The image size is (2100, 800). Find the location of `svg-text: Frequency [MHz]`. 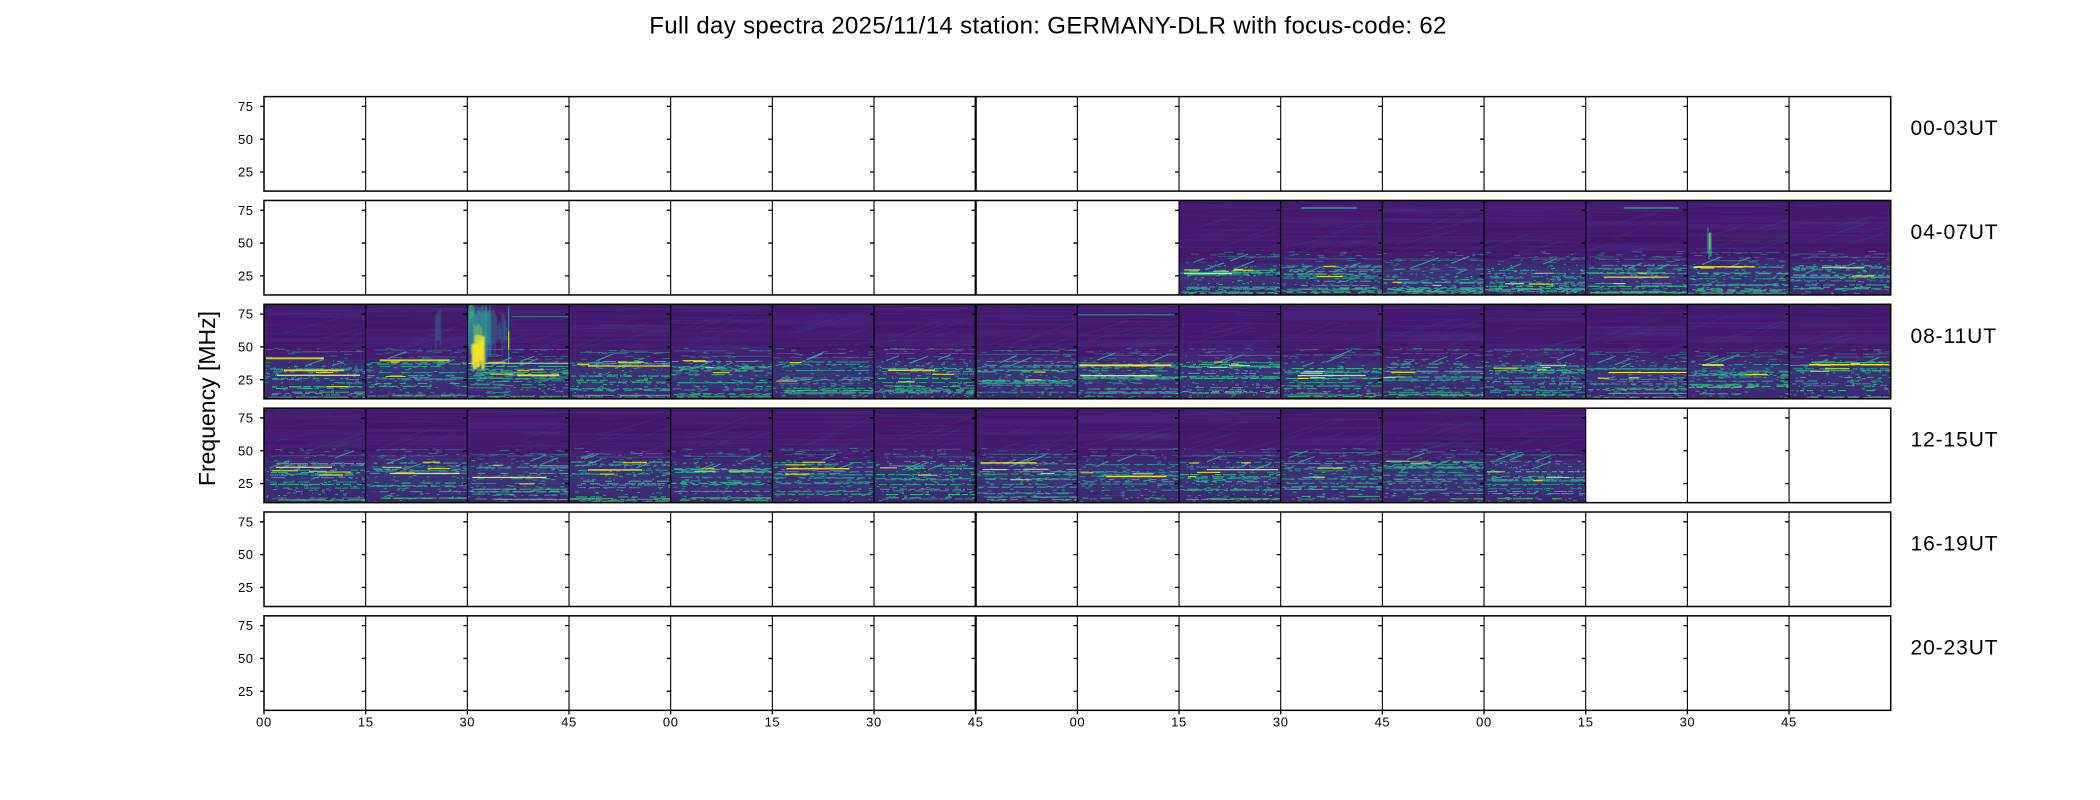

svg-text: Frequency [MHz] is located at coordinates (207, 398).